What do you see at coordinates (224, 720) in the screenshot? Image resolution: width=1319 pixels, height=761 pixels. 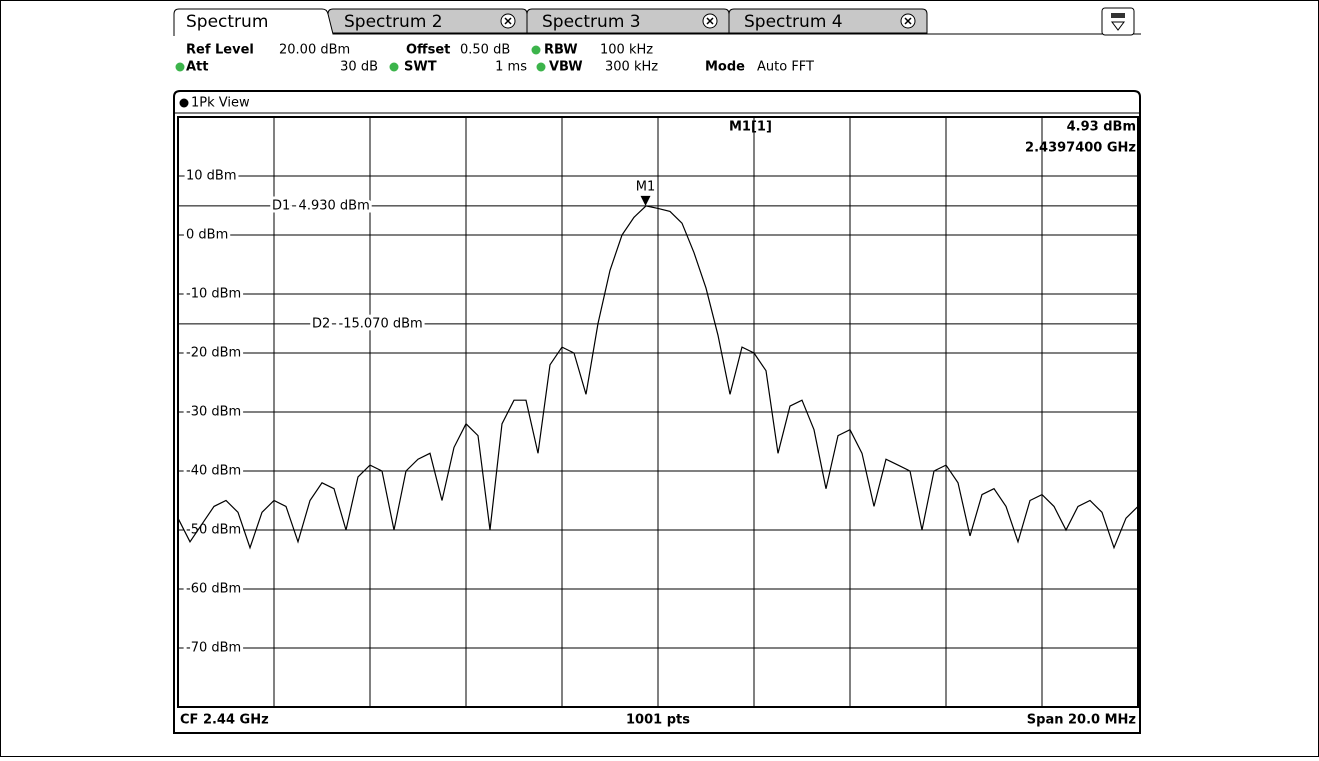 I see `footer-left: CF 2.44 GHz` at bounding box center [224, 720].